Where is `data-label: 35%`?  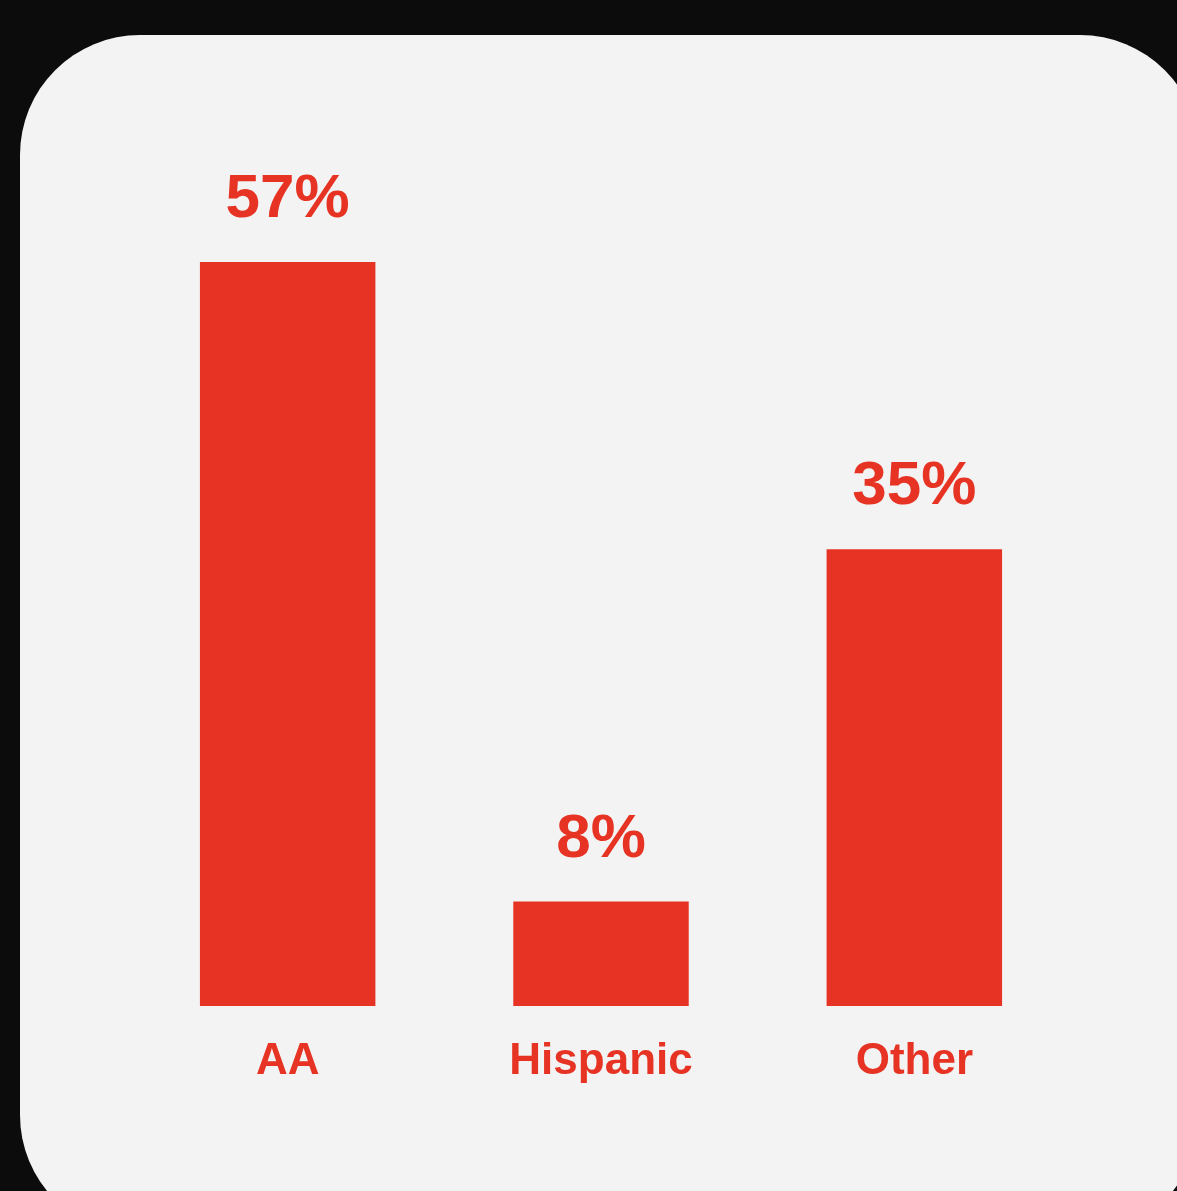 data-label: 35% is located at coordinates (914, 483).